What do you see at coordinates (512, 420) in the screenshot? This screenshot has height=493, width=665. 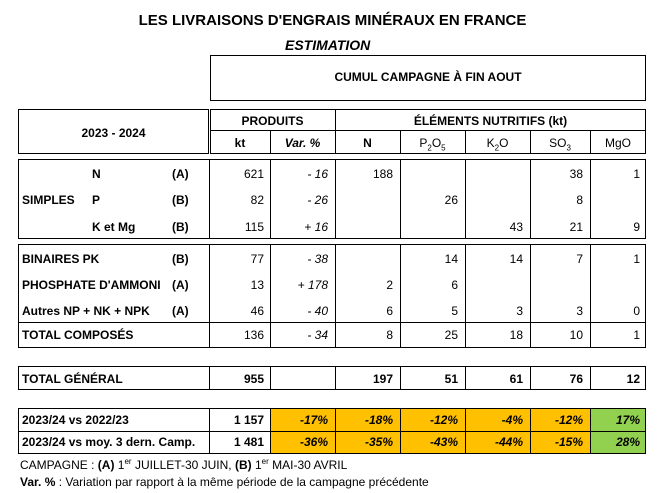 I see `row-k2o: -4%` at bounding box center [512, 420].